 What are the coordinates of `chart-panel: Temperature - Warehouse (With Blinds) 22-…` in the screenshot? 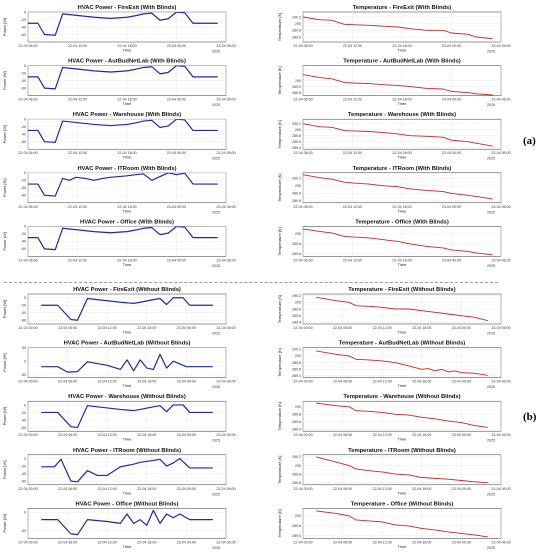 It's located at (394, 136).